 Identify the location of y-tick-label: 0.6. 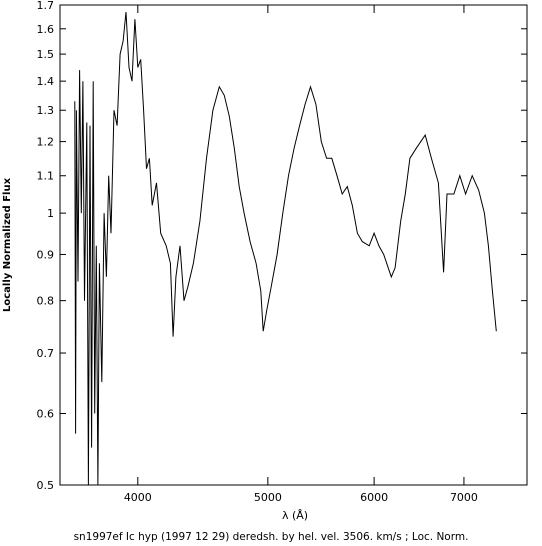
(46, 413).